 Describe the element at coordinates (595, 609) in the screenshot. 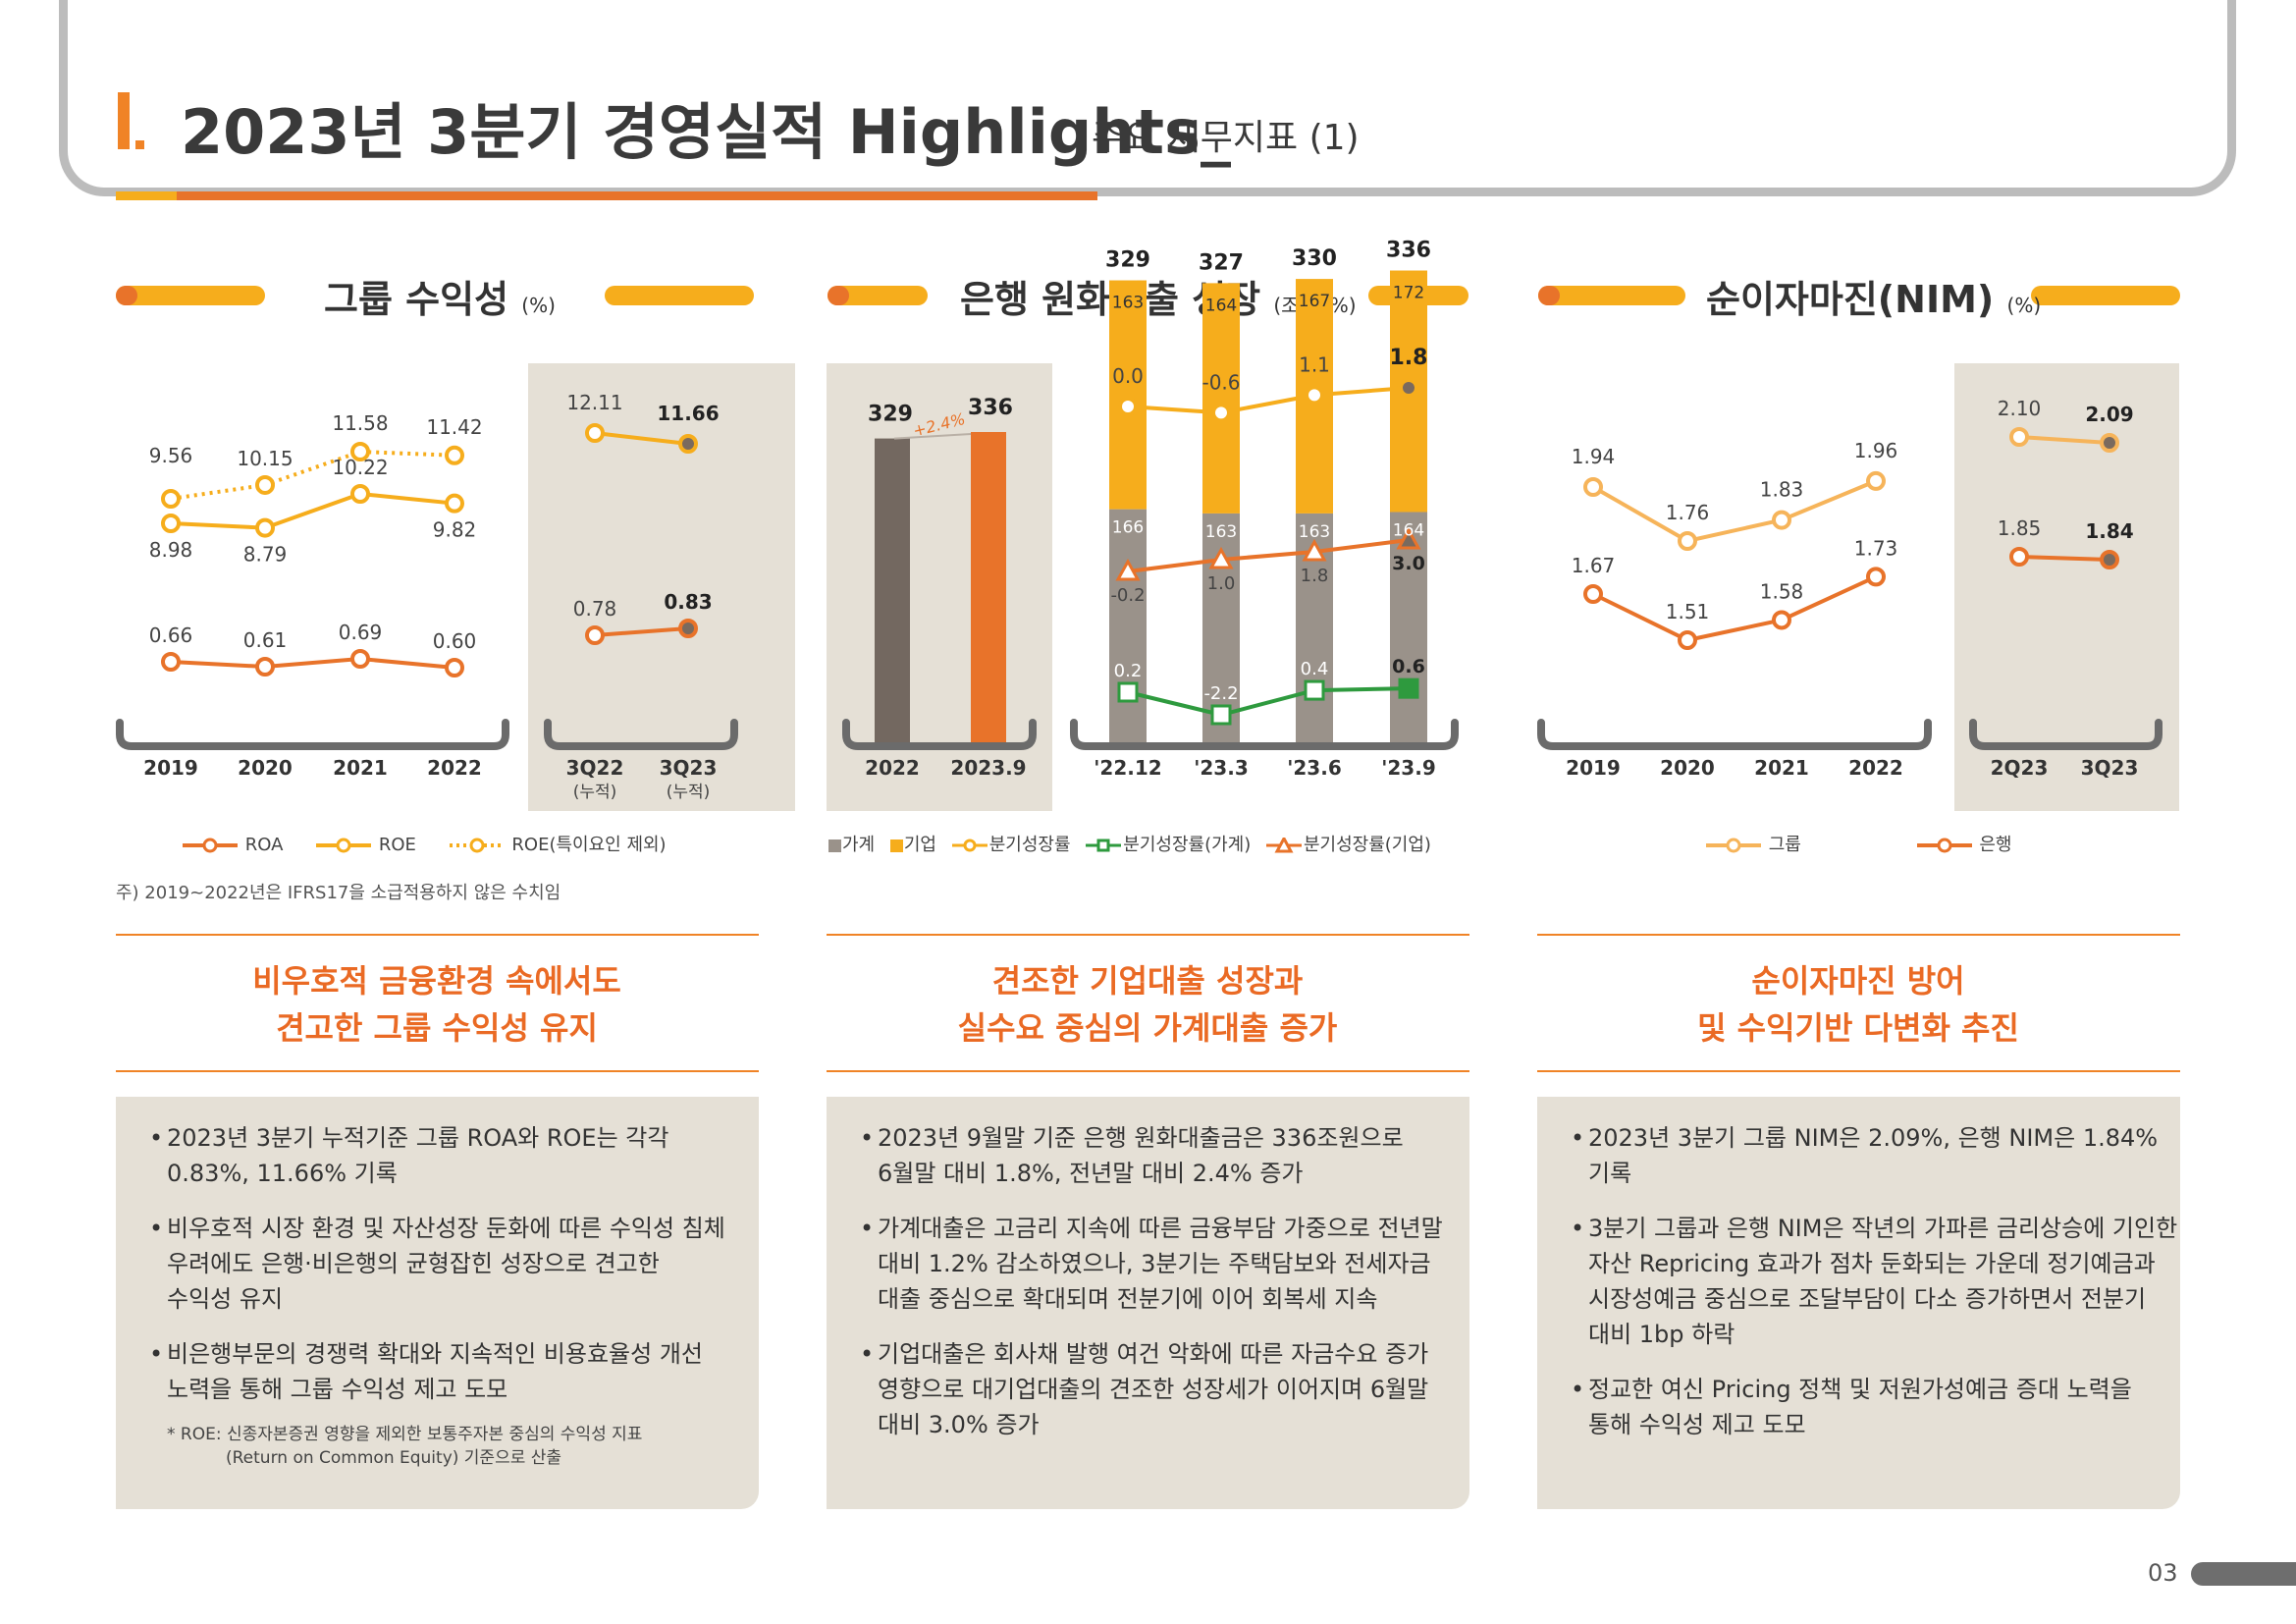

I see `chart1b-roa-label: 0.78` at that location.